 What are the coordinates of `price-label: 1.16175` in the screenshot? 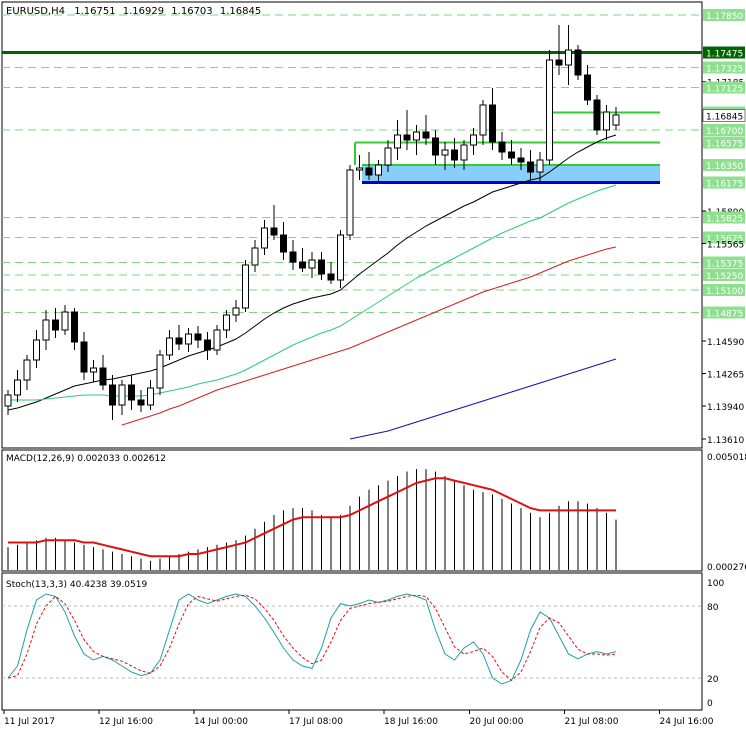 It's located at (724, 185).